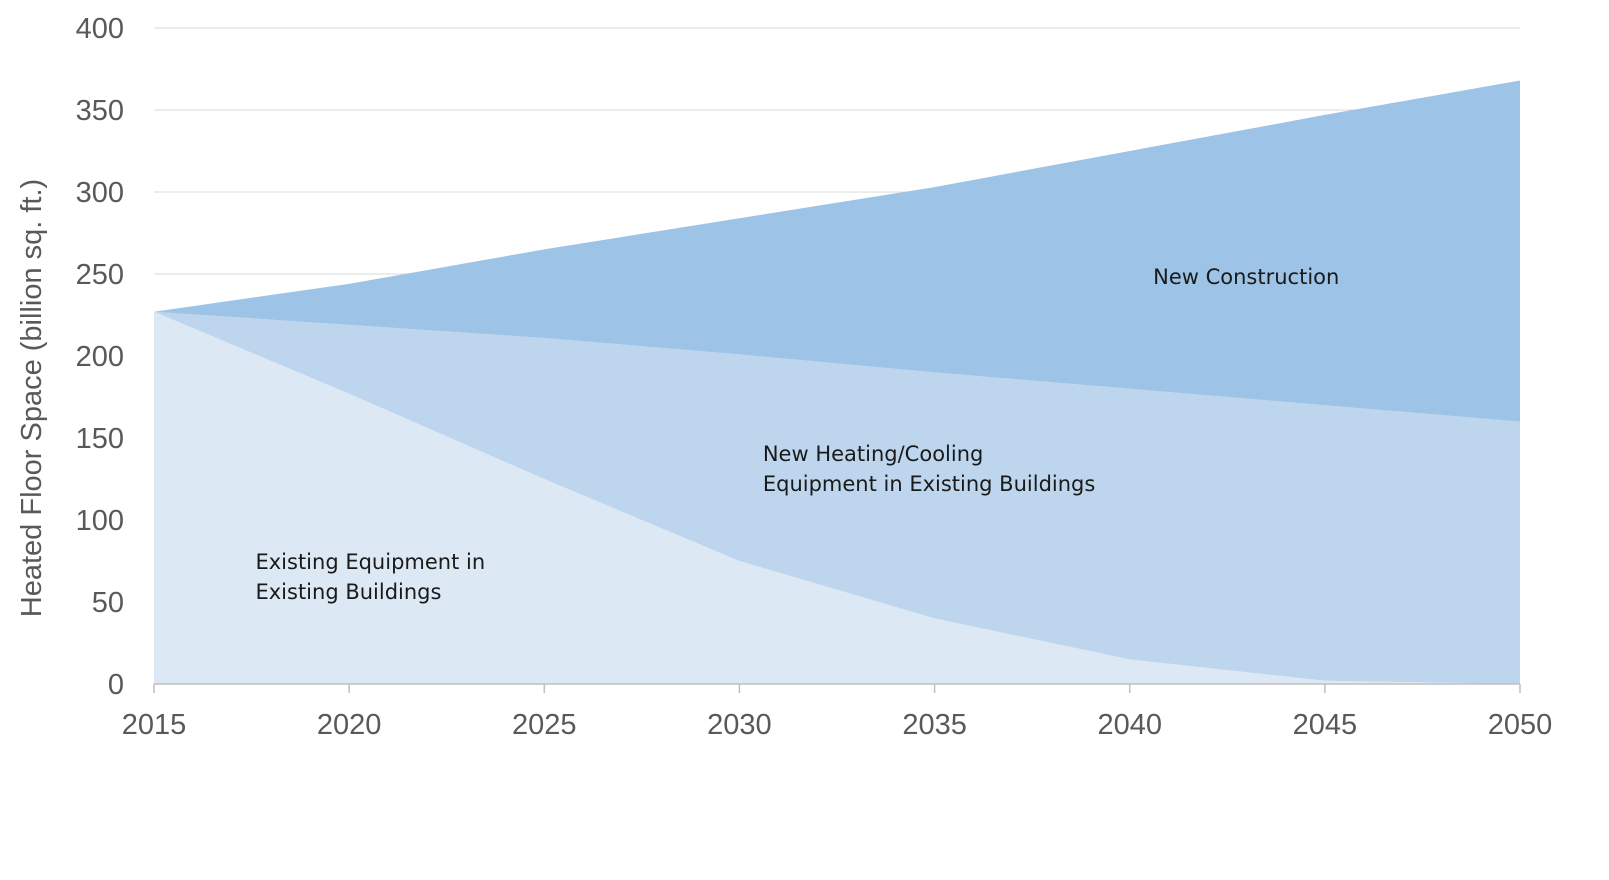 The width and height of the screenshot is (1609, 880). I want to click on y-tick-label: 50, so click(108, 603).